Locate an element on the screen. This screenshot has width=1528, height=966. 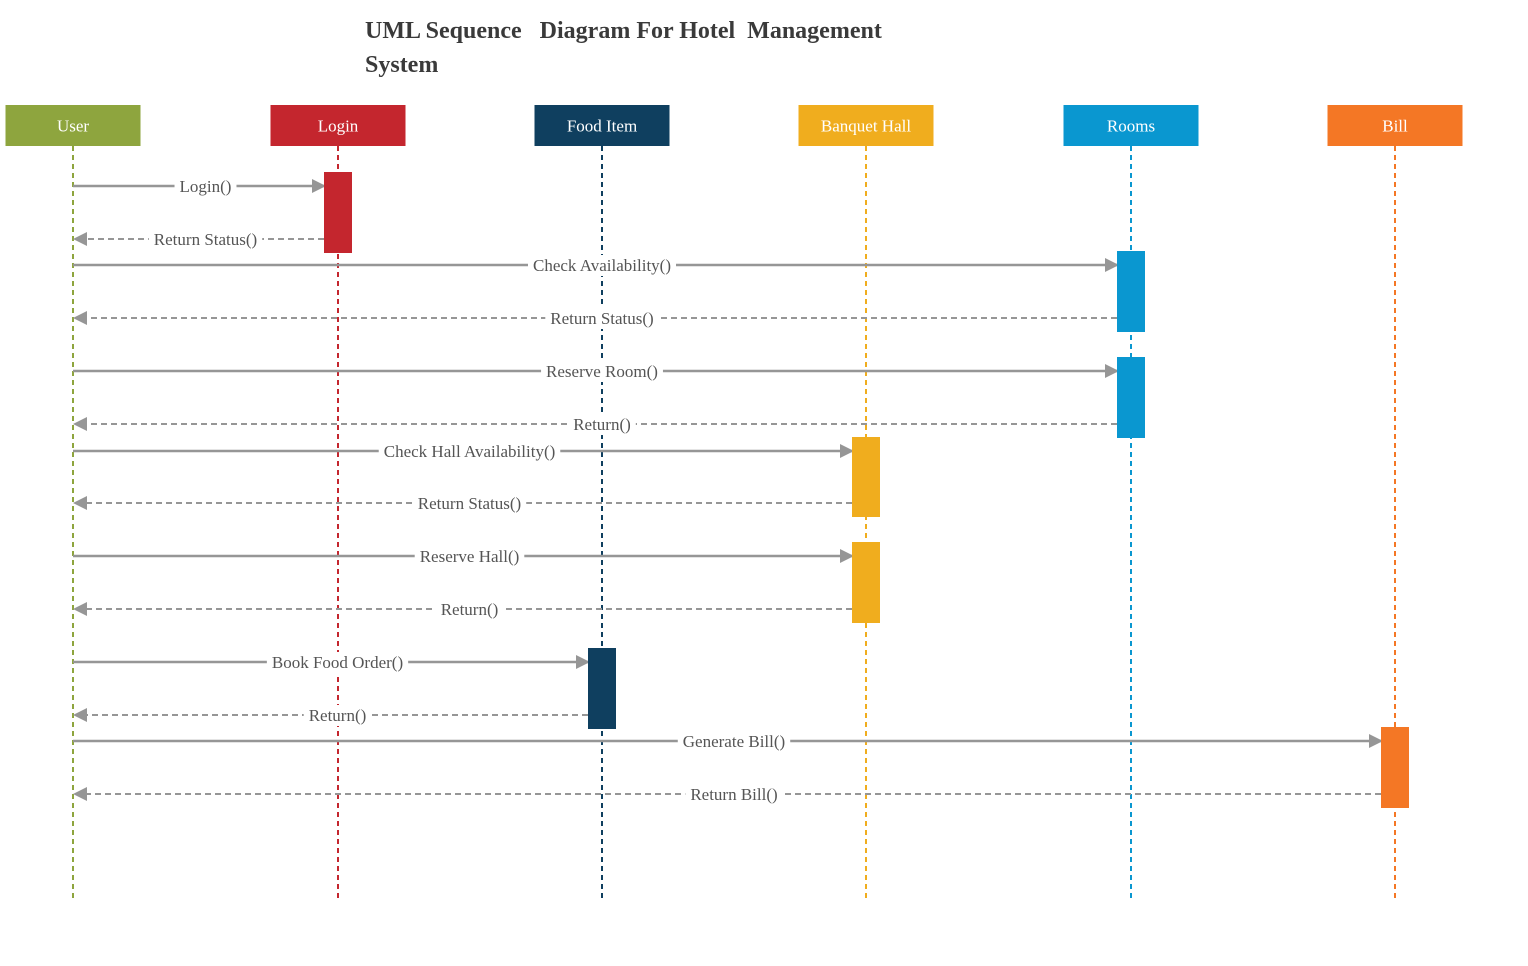
actor-label-food: Food Item is located at coordinates (602, 126).